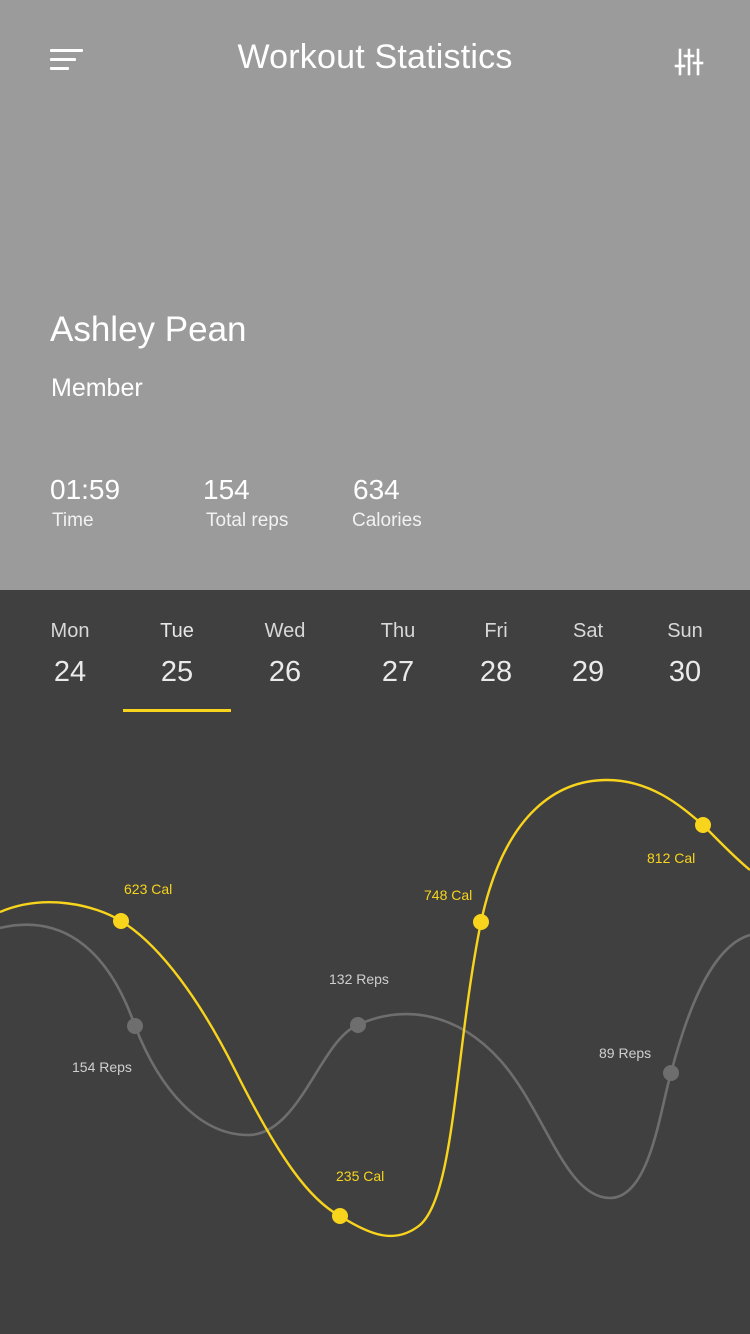 Image resolution: width=750 pixels, height=1334 pixels. What do you see at coordinates (102, 1067) in the screenshot?
I see `reps-label: 154 Reps` at bounding box center [102, 1067].